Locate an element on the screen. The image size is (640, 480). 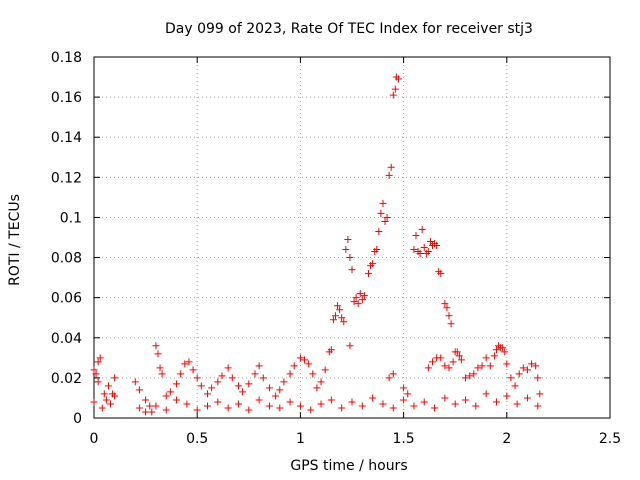
x-tick-label: 1 is located at coordinates (300, 439).